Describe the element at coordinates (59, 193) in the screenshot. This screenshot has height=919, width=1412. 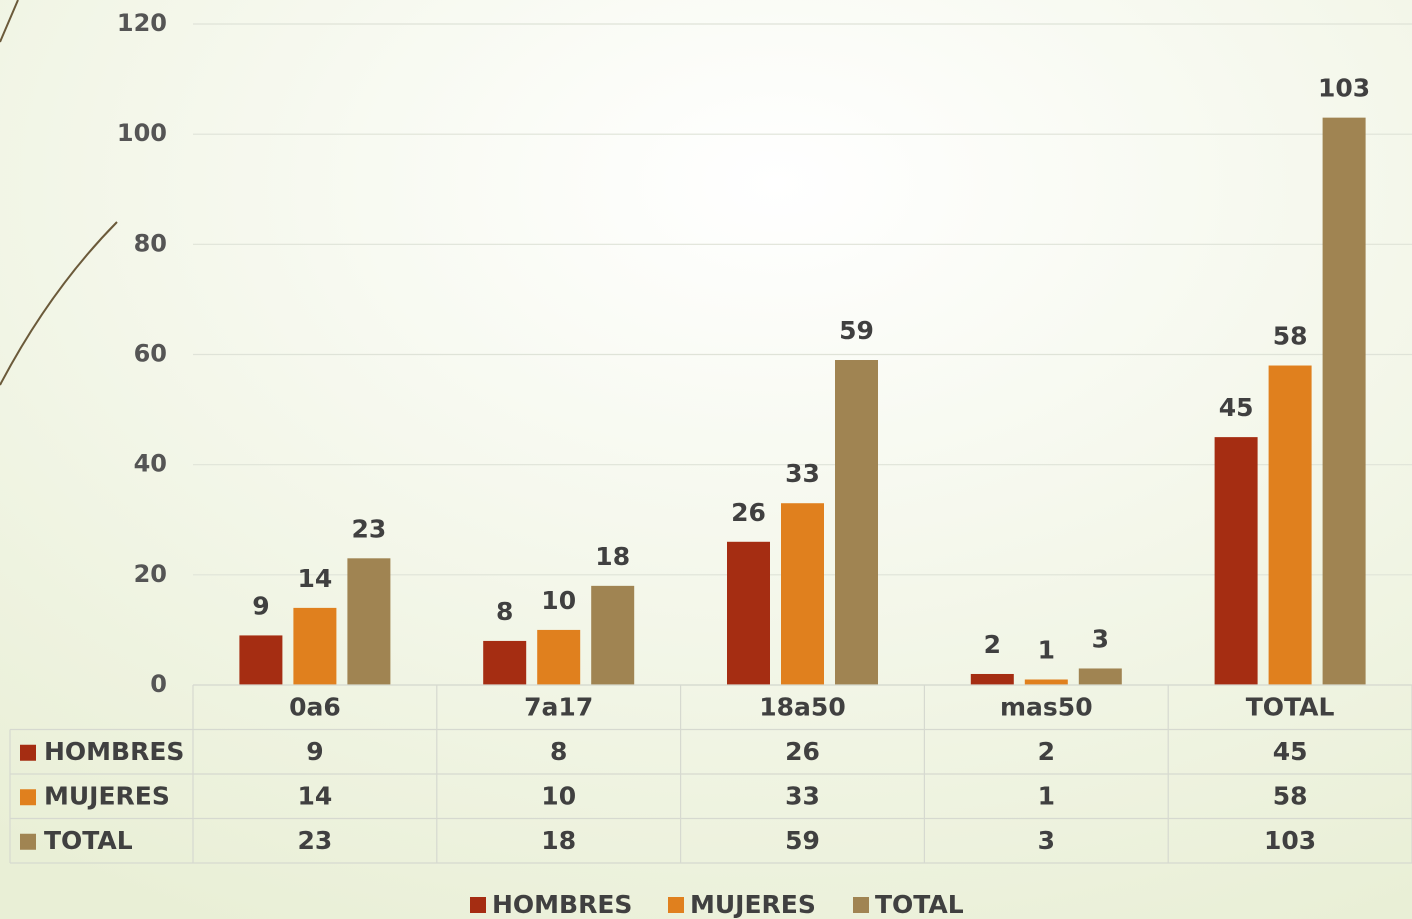
I see `decoration` at that location.